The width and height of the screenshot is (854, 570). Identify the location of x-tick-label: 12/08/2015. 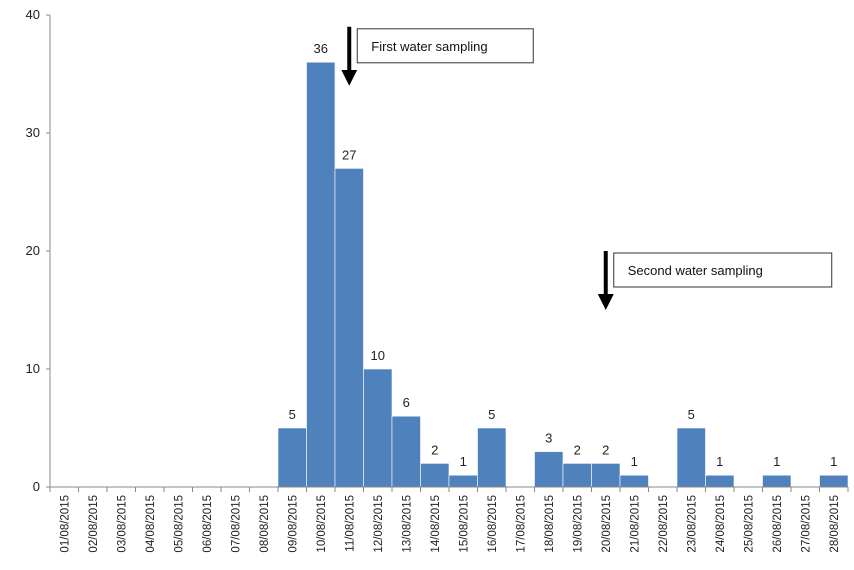
(379, 524).